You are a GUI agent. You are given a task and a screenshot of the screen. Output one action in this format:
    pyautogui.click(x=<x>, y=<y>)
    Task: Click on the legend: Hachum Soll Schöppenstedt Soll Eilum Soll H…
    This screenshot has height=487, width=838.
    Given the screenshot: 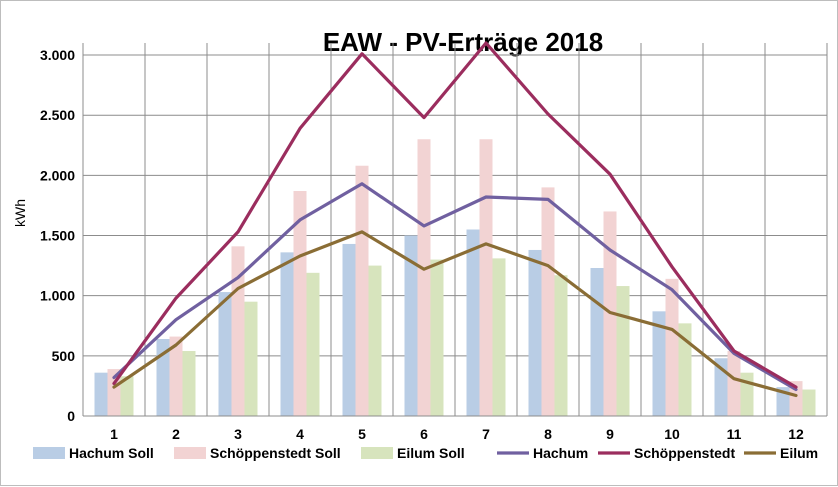 What is the action you would take?
    pyautogui.click(x=425, y=453)
    